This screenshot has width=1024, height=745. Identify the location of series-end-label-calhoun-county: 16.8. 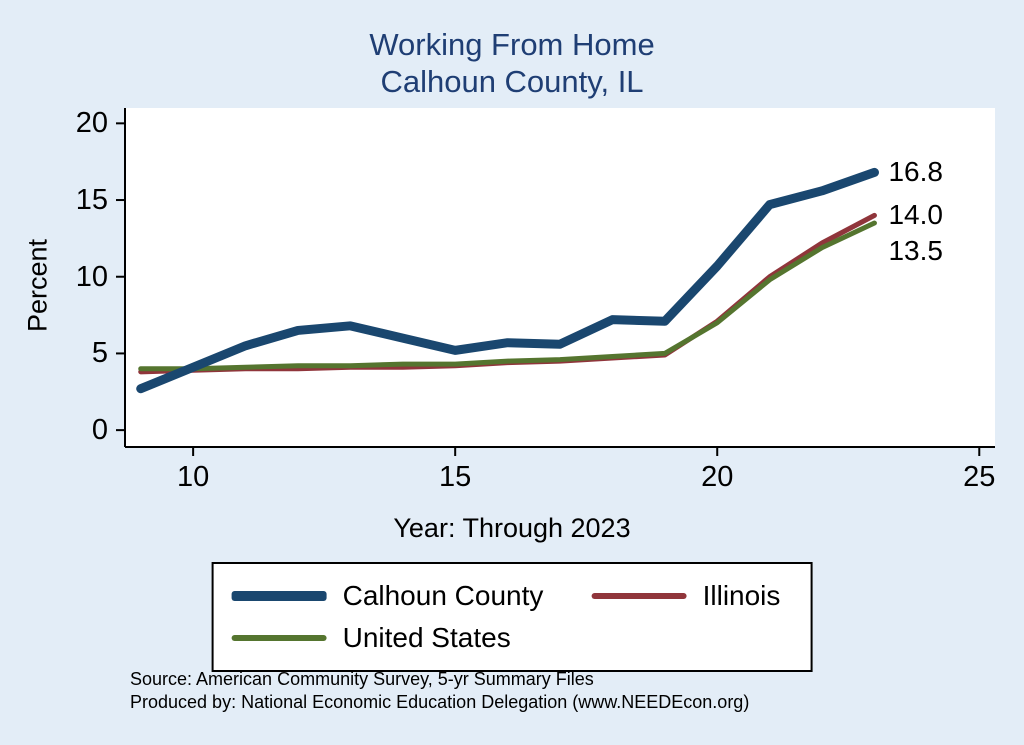
(915, 172).